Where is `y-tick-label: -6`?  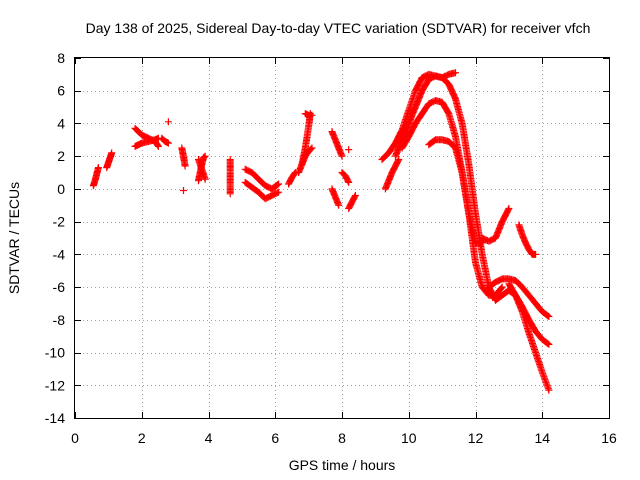
y-tick-label: -6 is located at coordinates (59, 287).